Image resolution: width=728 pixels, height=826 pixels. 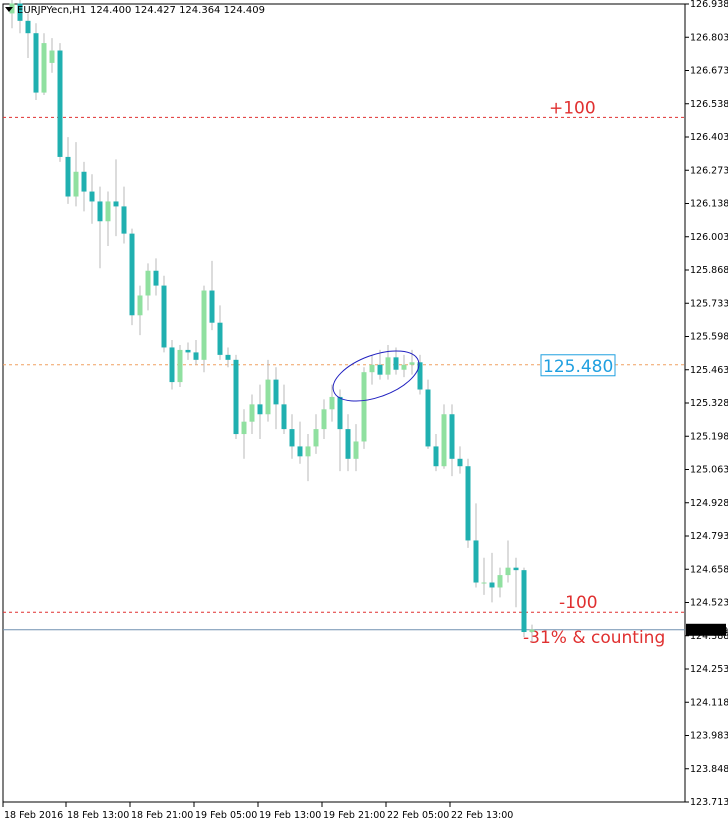 What do you see at coordinates (709, 569) in the screenshot?
I see `y-tick-label: 124.658` at bounding box center [709, 569].